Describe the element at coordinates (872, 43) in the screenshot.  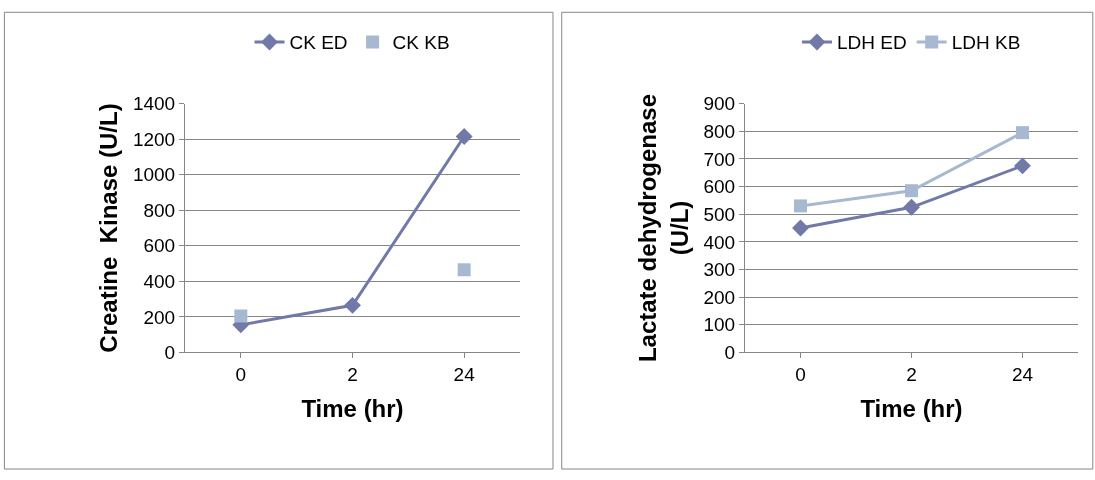
I see `legend-label: LDH ED` at that location.